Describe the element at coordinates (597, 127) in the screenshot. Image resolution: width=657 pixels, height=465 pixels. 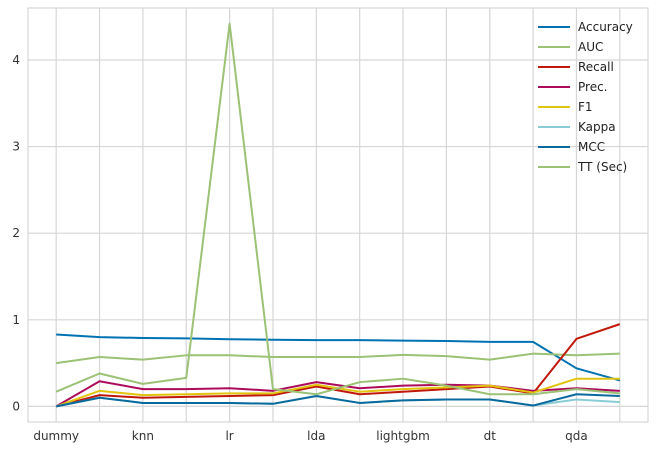
I see `legend-label: Kappa` at that location.